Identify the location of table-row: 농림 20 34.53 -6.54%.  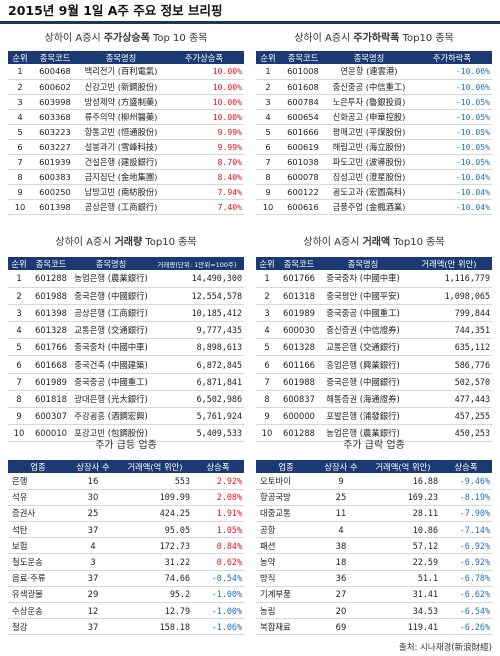
(374, 611).